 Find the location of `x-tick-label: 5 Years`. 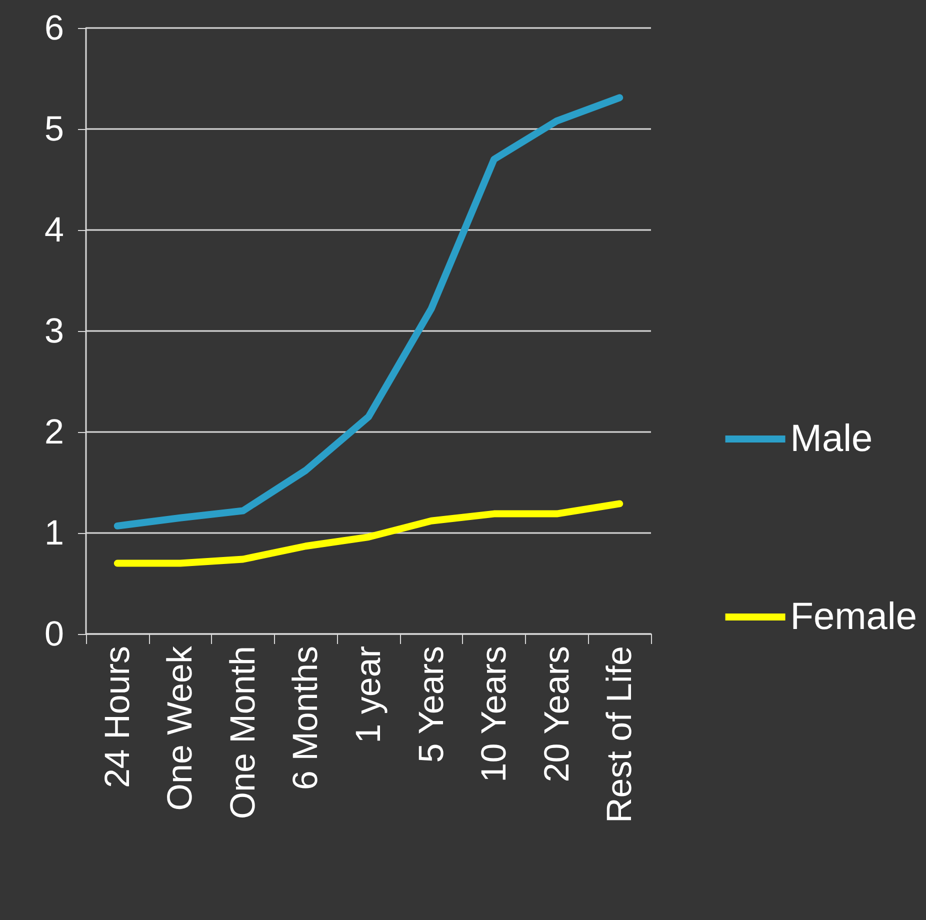

x-tick-label: 5 Years is located at coordinates (431, 704).